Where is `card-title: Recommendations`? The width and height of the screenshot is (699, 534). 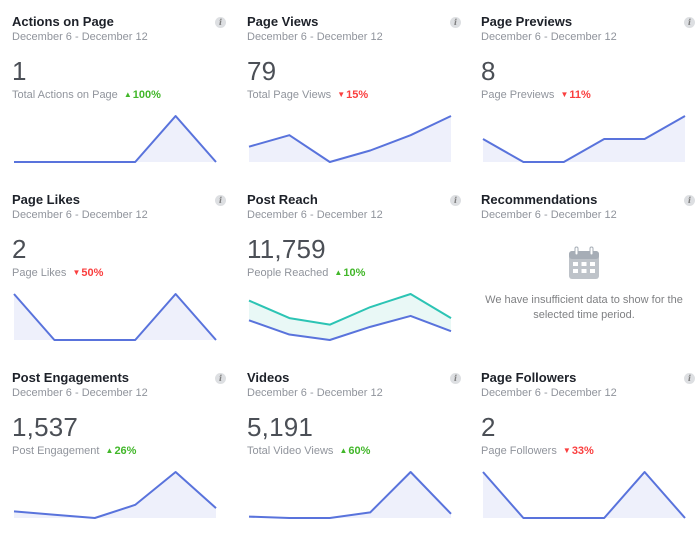 card-title: Recommendations is located at coordinates (539, 199).